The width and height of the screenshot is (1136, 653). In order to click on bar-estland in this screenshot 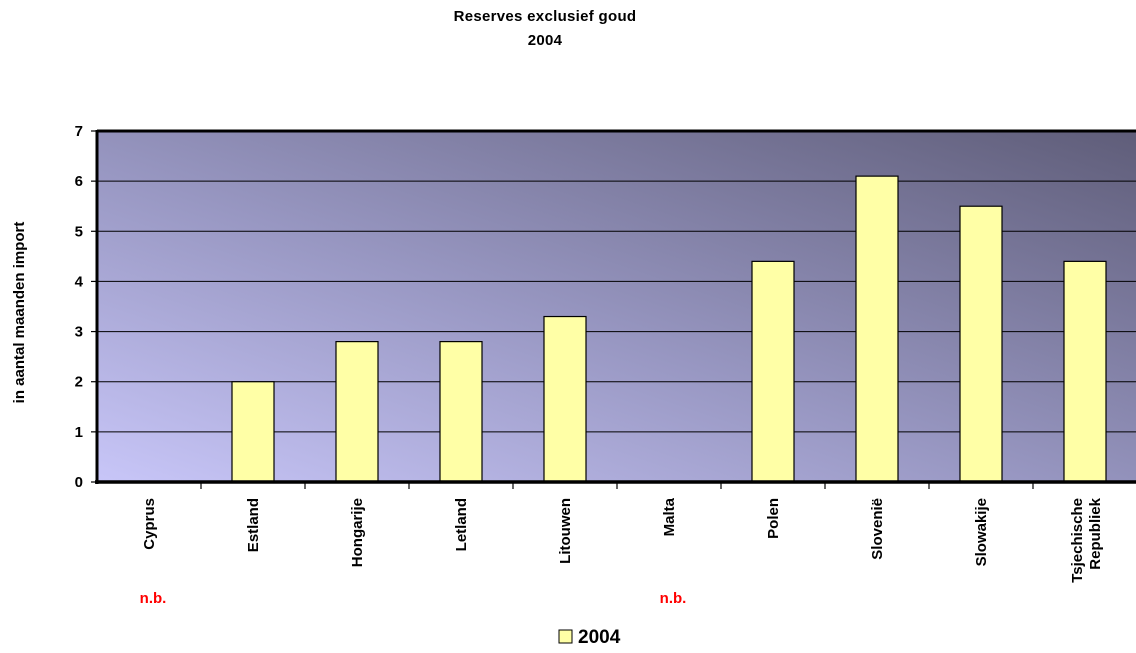, I will do `click(253, 432)`.